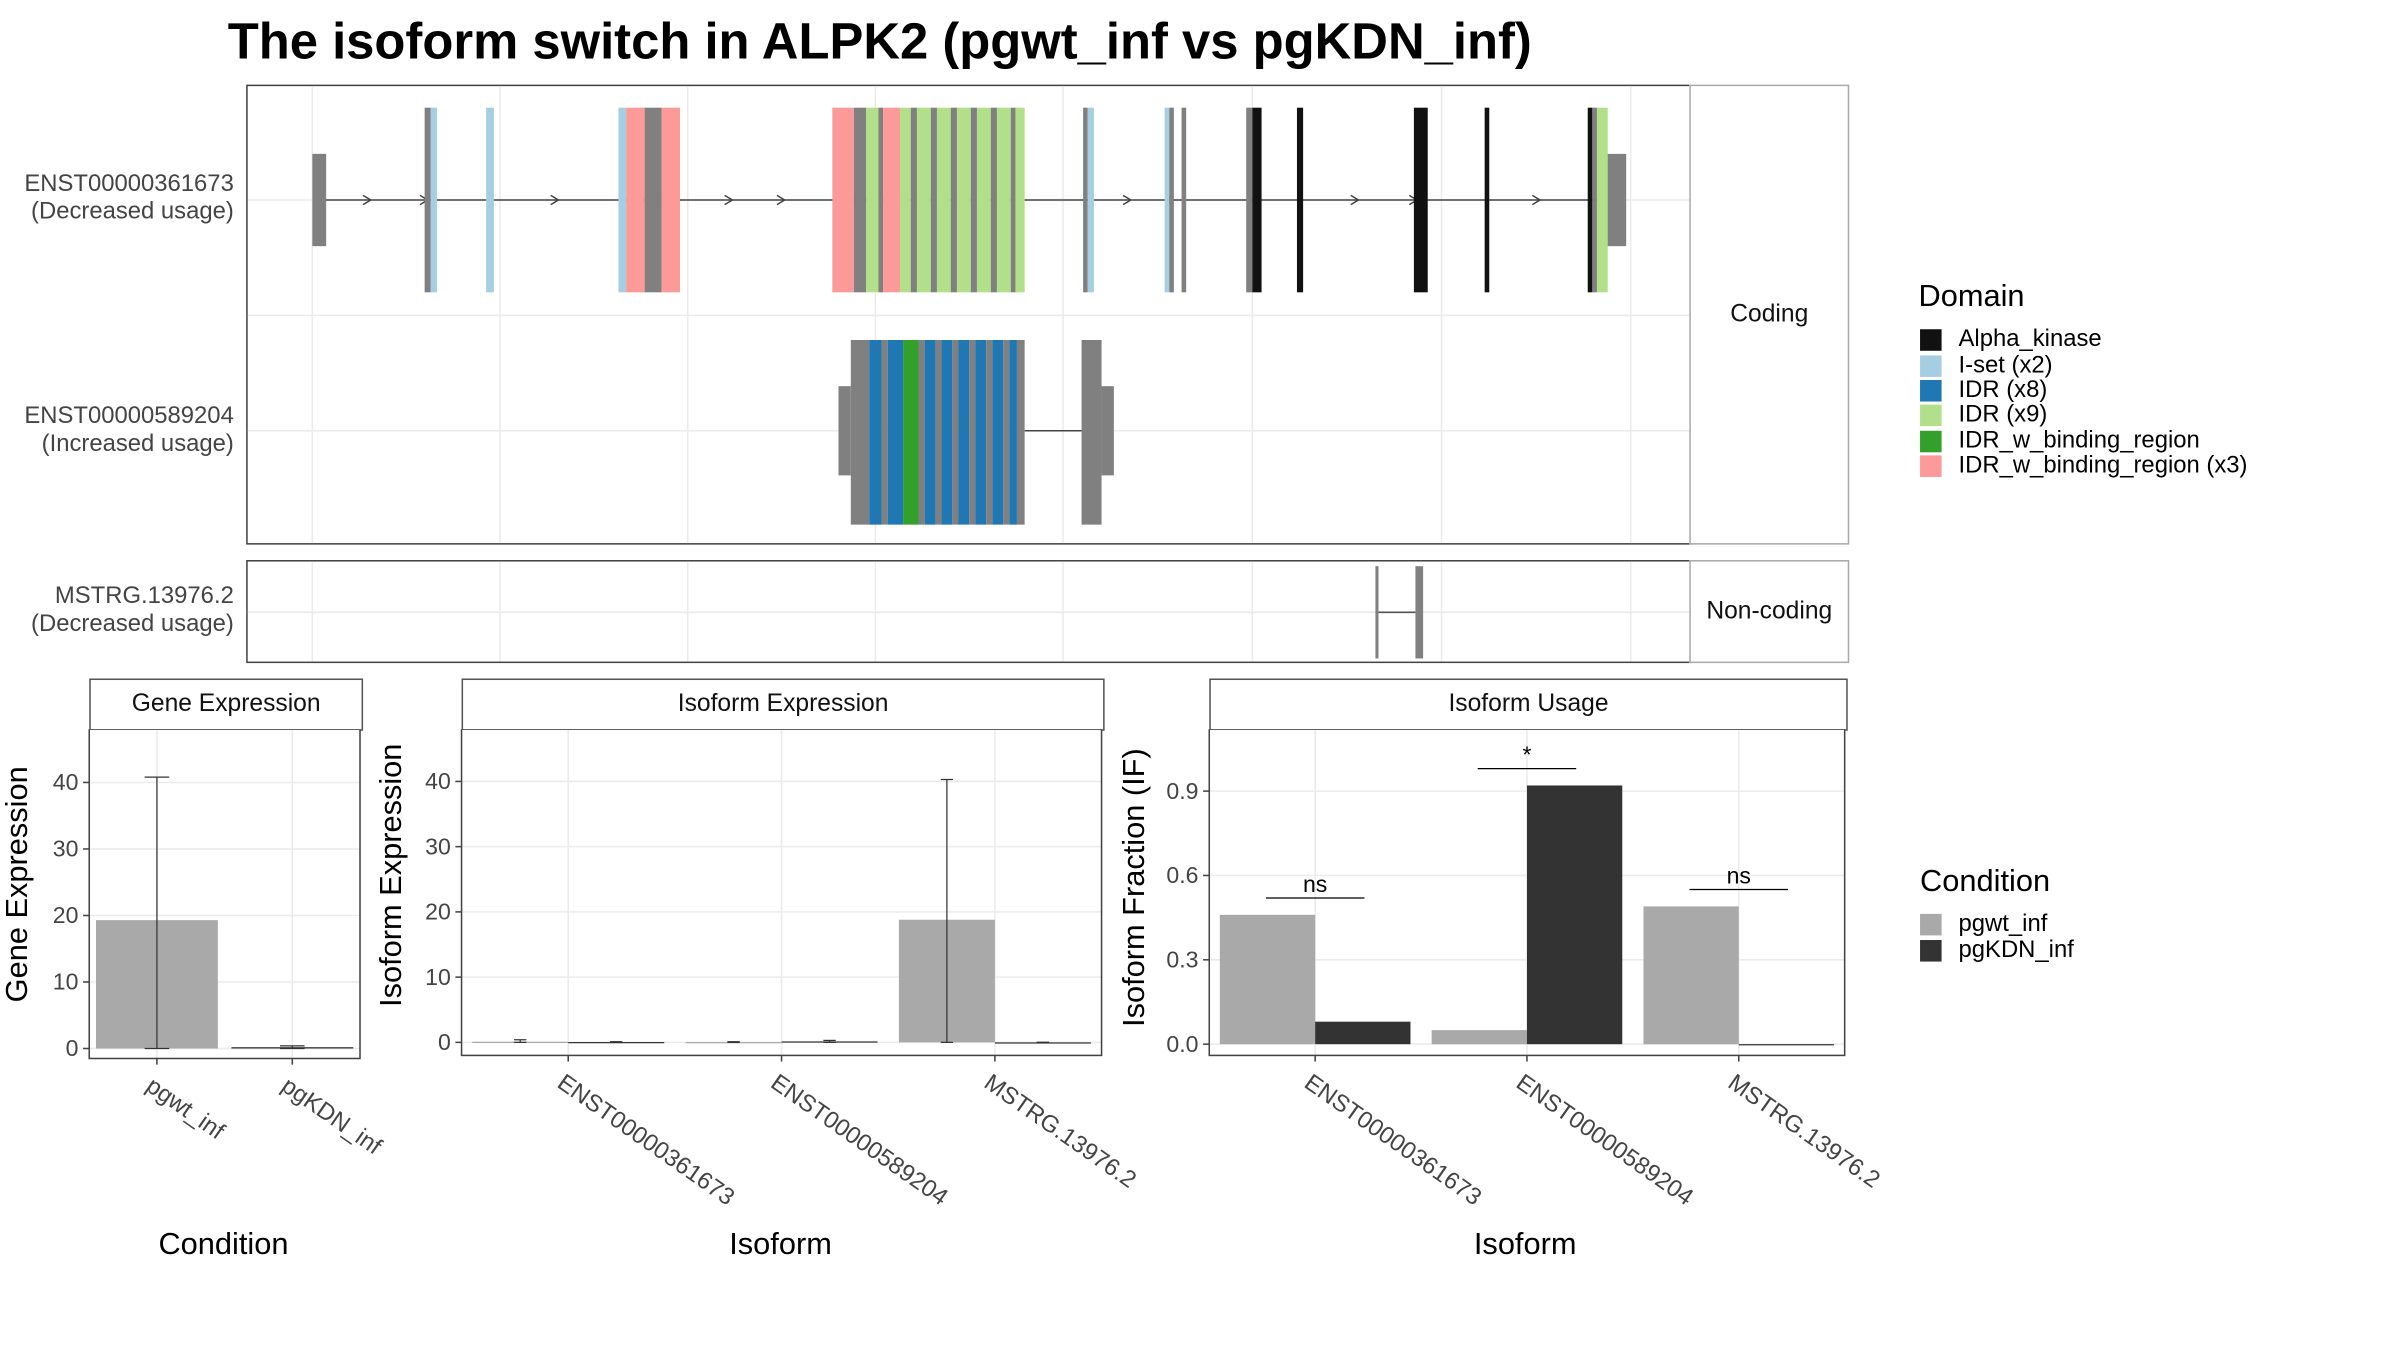 The image size is (2400, 1351). Describe the element at coordinates (1479, 1037) in the screenshot. I see `bar-pgwt_inf` at that location.